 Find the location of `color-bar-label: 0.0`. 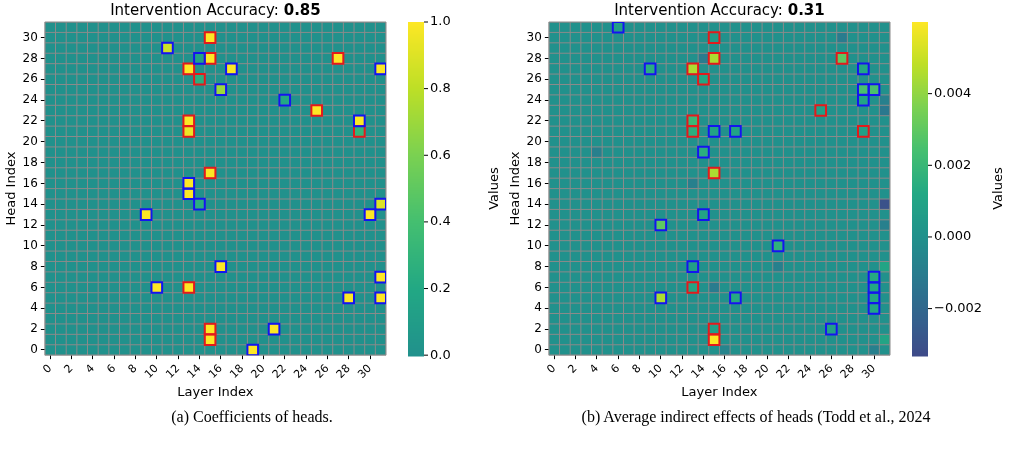

color-bar-label: 0.0 is located at coordinates (440, 354).